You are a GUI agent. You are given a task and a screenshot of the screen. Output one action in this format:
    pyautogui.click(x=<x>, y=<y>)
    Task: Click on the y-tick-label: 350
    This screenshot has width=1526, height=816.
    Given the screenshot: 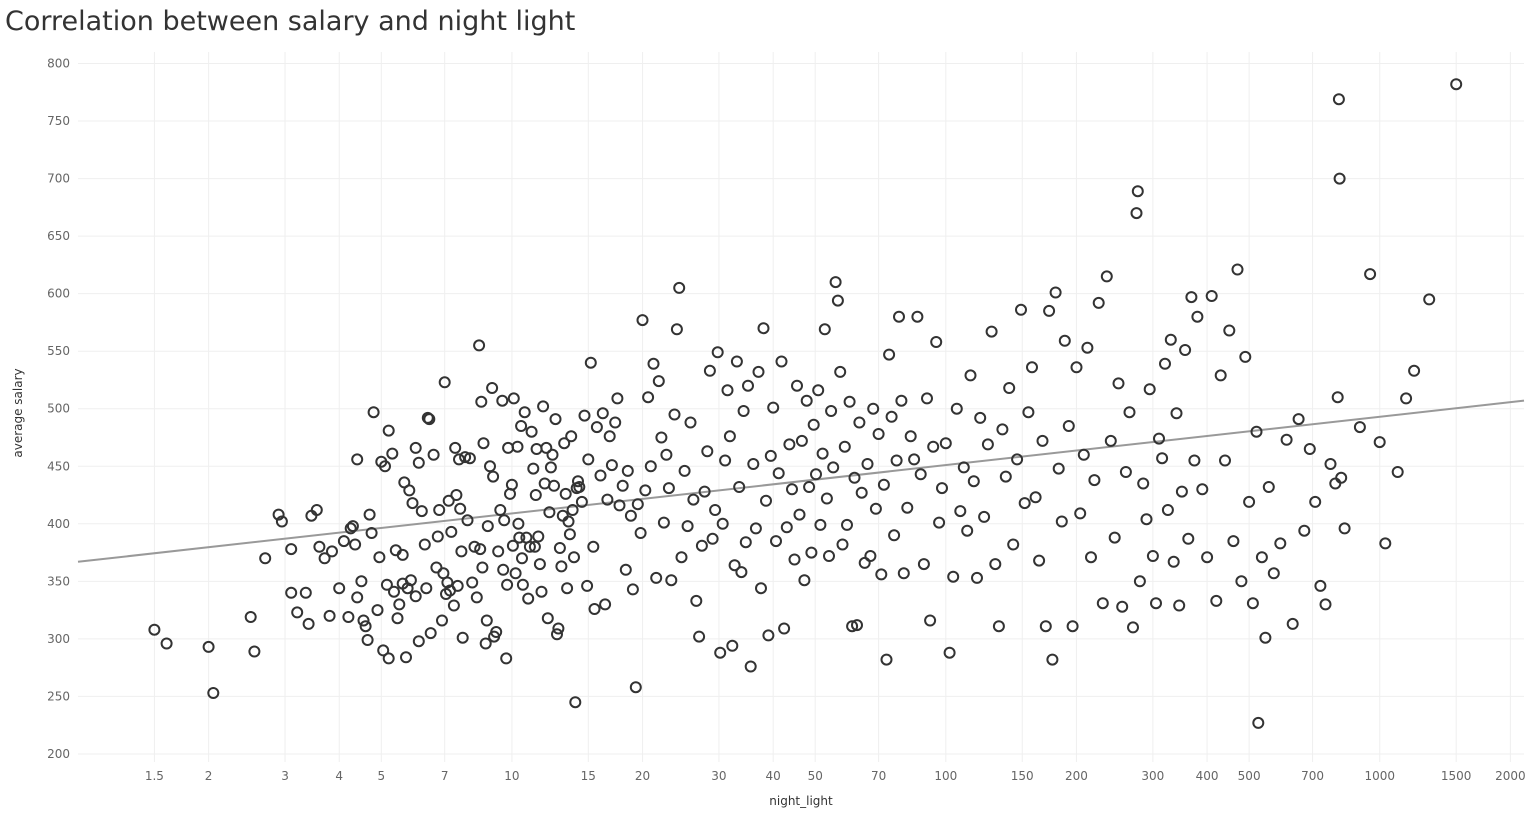 What is the action you would take?
    pyautogui.click(x=58, y=581)
    